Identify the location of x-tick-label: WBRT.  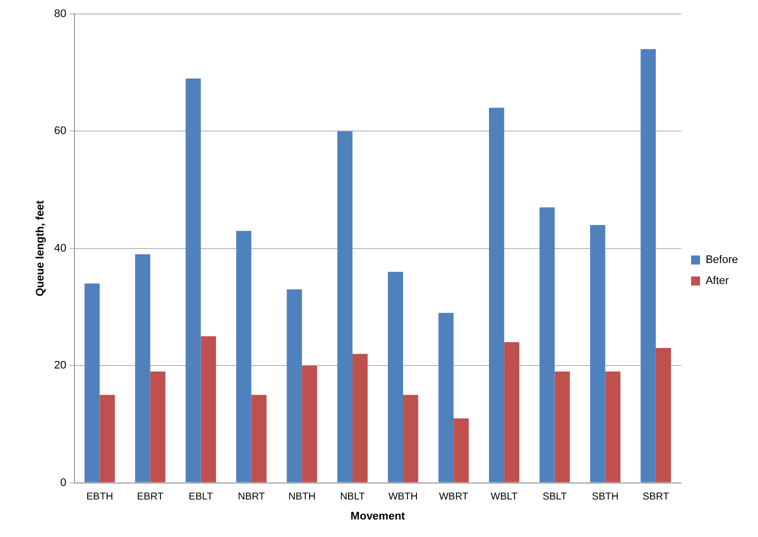
(453, 497).